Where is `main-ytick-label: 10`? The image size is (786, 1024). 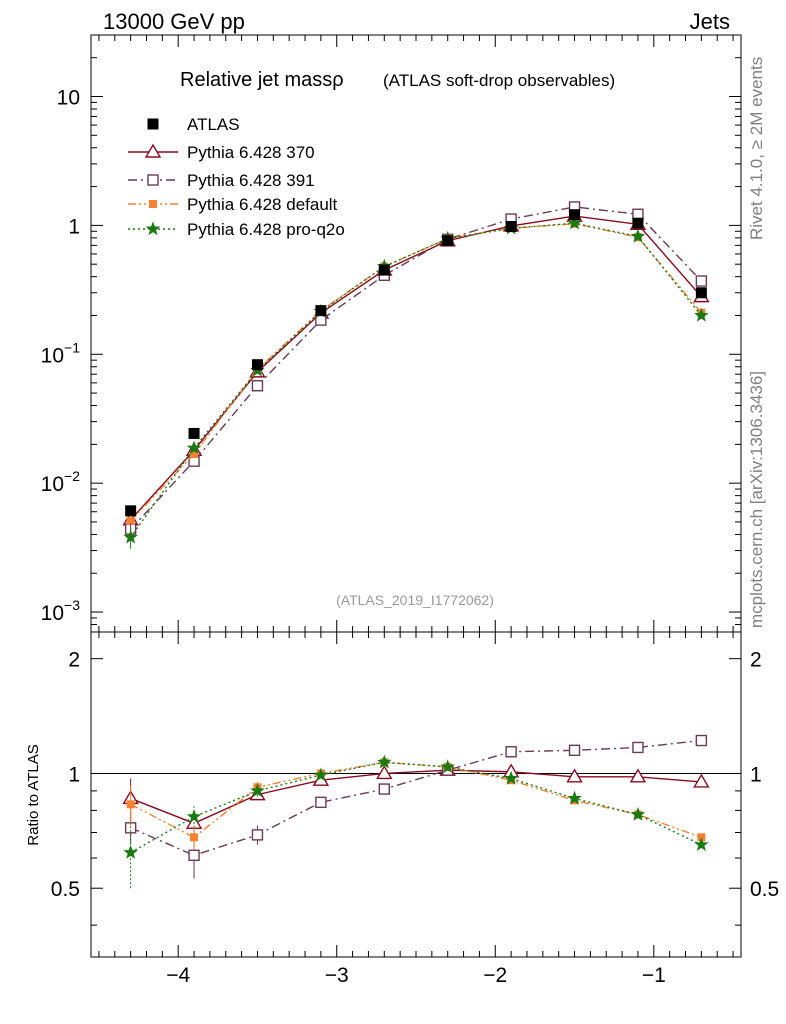 main-ytick-label: 10 is located at coordinates (68, 97).